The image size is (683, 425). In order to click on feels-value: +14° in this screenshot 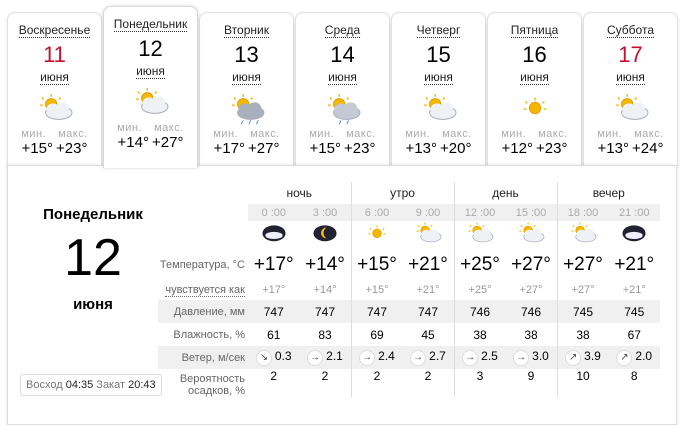, I will do `click(325, 290)`.